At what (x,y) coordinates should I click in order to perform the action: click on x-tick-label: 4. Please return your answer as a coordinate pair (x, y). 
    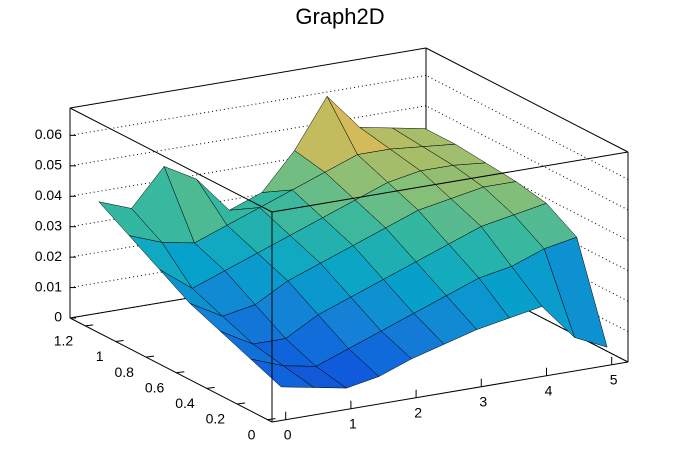
    Looking at the image, I should click on (549, 390).